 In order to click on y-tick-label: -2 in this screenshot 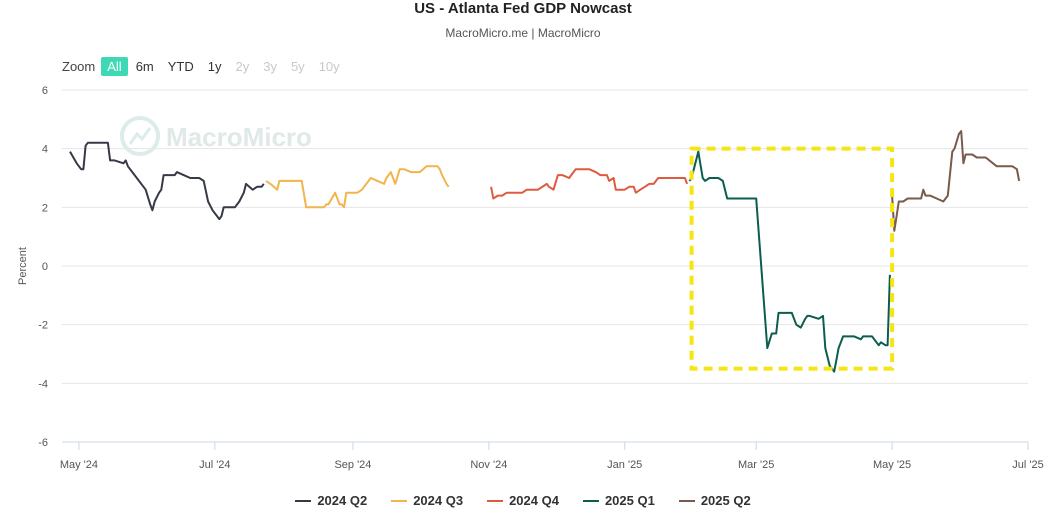, I will do `click(43, 326)`.